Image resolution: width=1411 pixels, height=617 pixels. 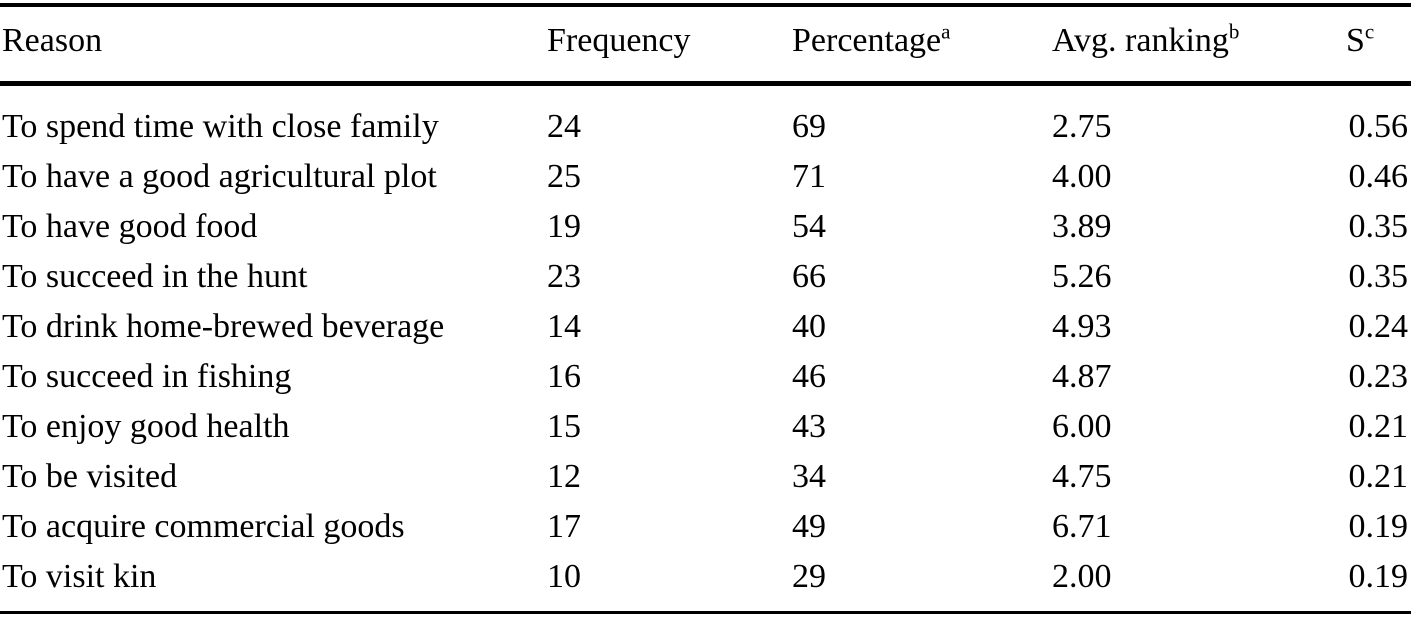 What do you see at coordinates (1082, 526) in the screenshot?
I see `avg-ranking-cell: 6.71` at bounding box center [1082, 526].